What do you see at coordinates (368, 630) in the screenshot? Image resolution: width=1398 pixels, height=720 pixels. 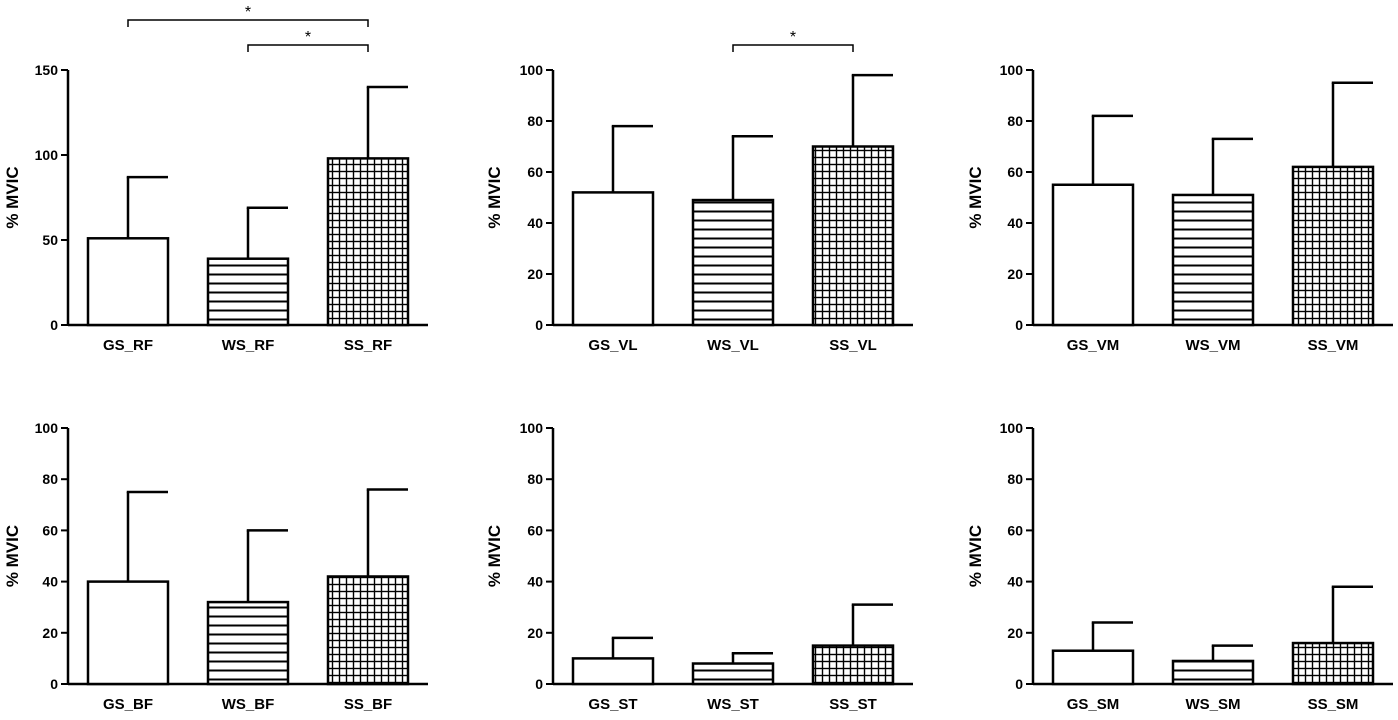 I see `bar-ss-bf` at bounding box center [368, 630].